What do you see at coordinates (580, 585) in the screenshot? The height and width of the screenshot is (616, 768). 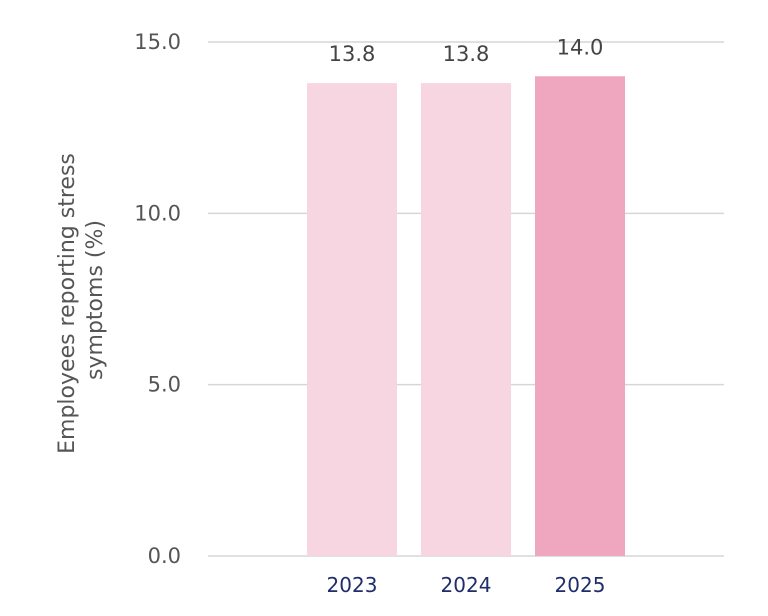 I see `x-tick-label-2025: 2025` at bounding box center [580, 585].